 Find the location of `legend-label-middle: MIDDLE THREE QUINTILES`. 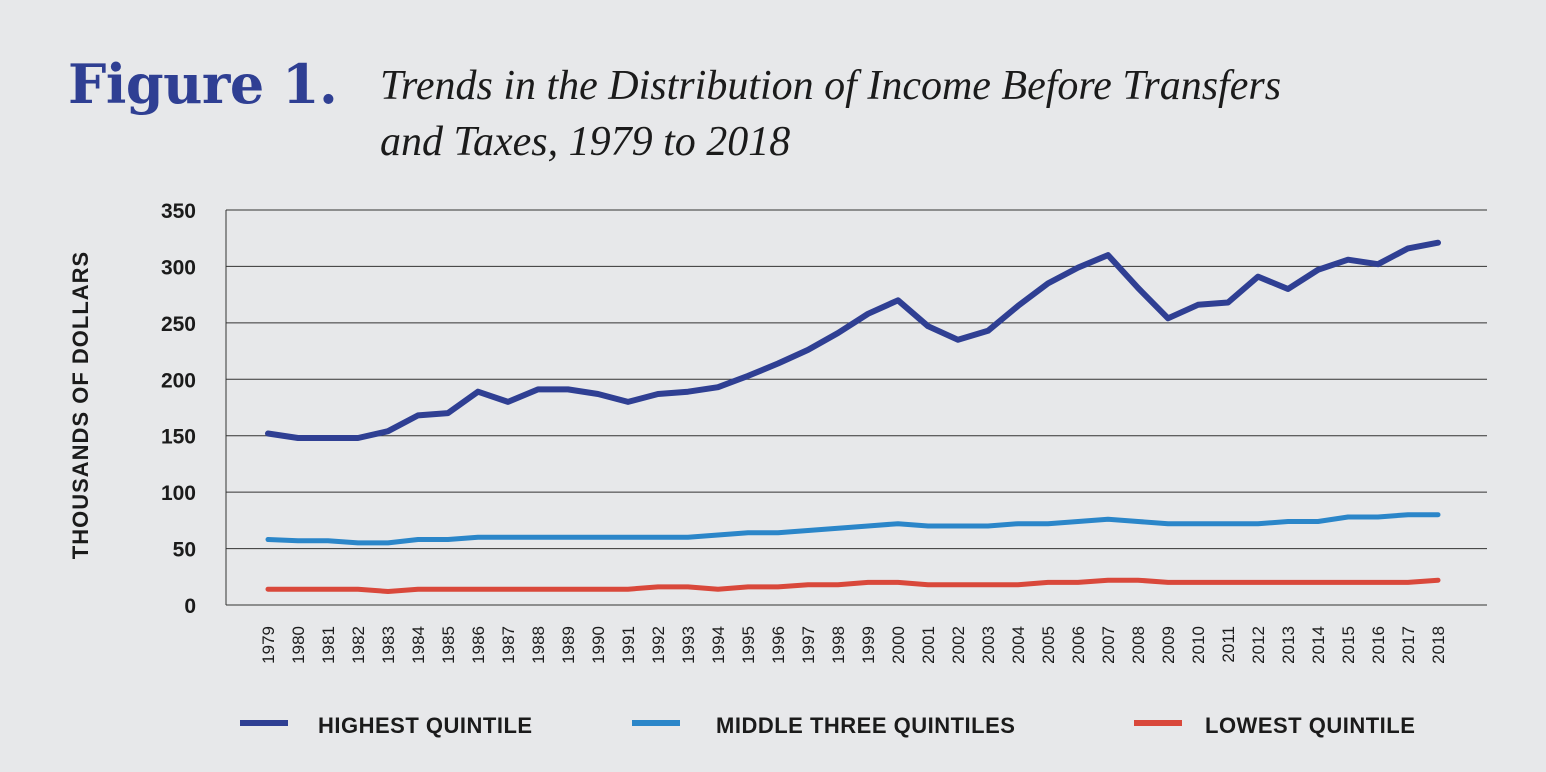

legend-label-middle: MIDDLE THREE QUINTILES is located at coordinates (865, 725).